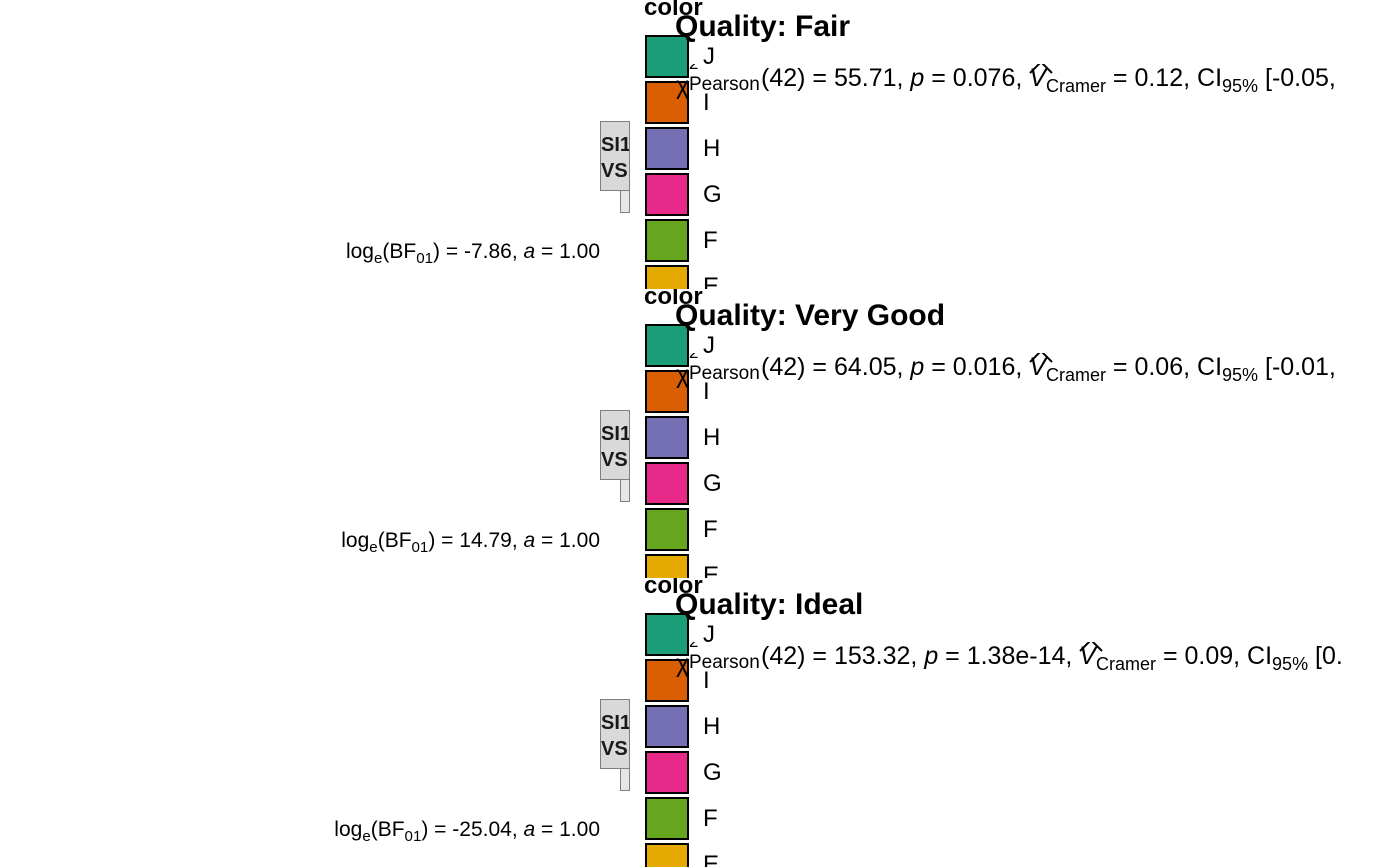  I want to click on p-value: = 1.38e-14,, so click(1009, 656).